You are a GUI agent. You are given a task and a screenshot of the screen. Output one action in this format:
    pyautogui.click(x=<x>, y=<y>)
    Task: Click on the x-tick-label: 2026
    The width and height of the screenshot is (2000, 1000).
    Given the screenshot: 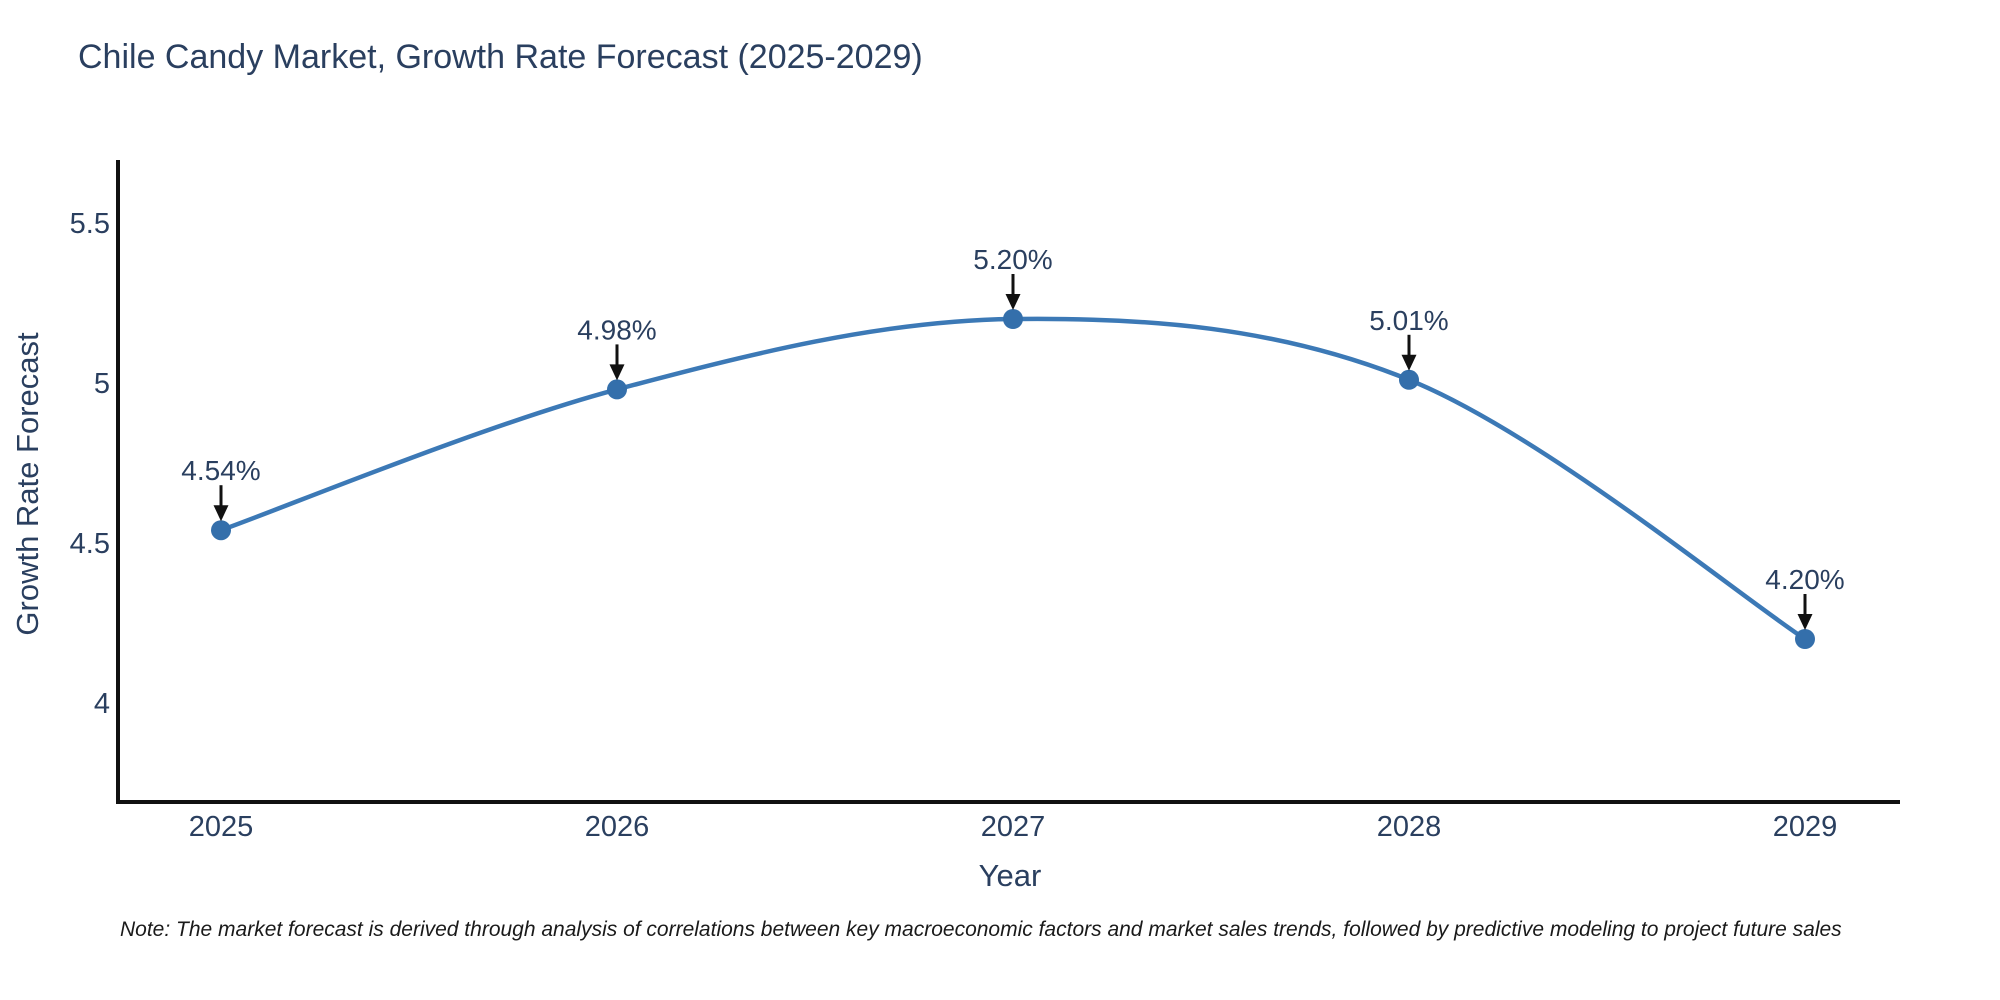 What is the action you would take?
    pyautogui.click(x=617, y=827)
    